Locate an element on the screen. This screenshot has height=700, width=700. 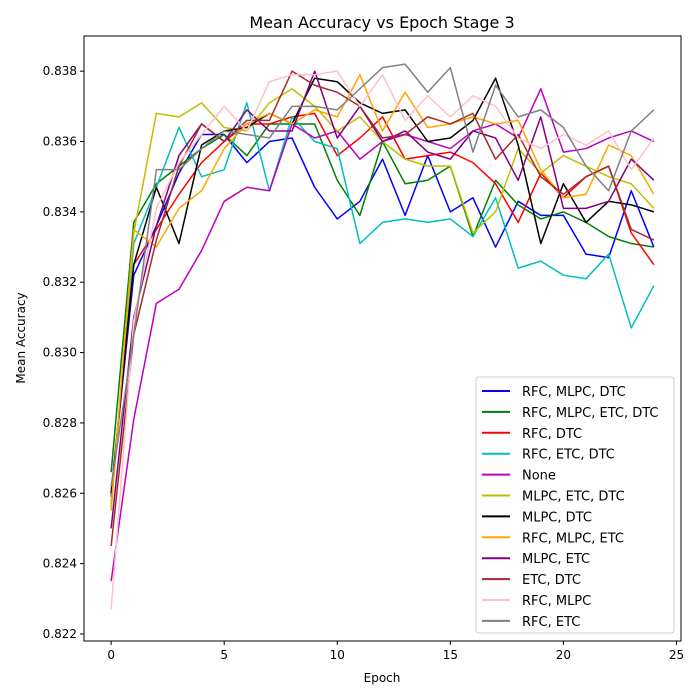
x-tick-label: 5 is located at coordinates (224, 655).